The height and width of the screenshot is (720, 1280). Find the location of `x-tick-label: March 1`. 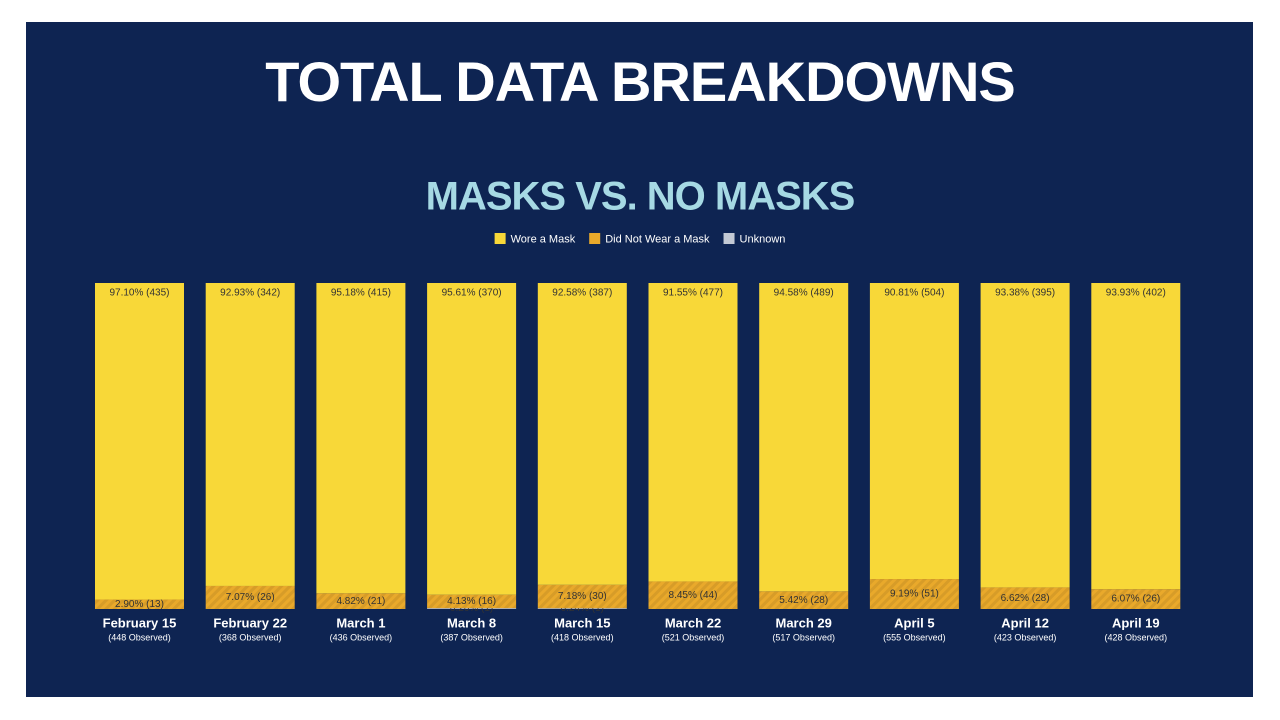

x-tick-label: March 1 is located at coordinates (360, 622).